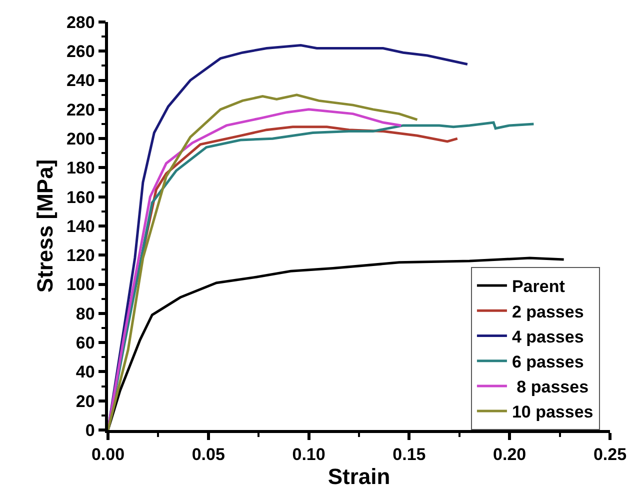 Image resolution: width=644 pixels, height=501 pixels. Describe the element at coordinates (548, 336) in the screenshot. I see `legend-label: 4 passes` at that location.